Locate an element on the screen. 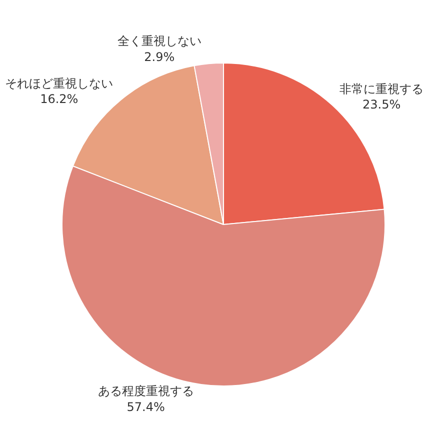 The height and width of the screenshot is (445, 425). slice-label: 非常に重視する is located at coordinates (382, 89).